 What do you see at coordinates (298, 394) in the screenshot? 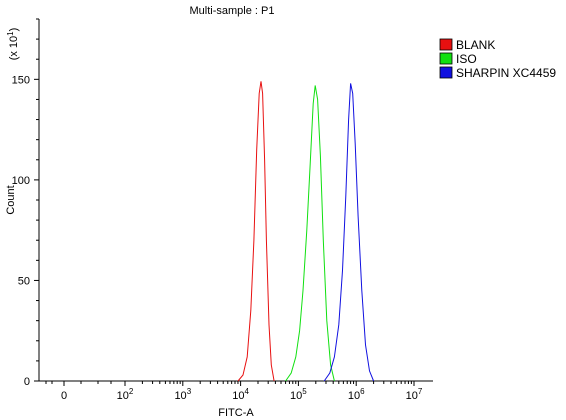
I see `x-tick-label: 10⁵` at bounding box center [298, 394].